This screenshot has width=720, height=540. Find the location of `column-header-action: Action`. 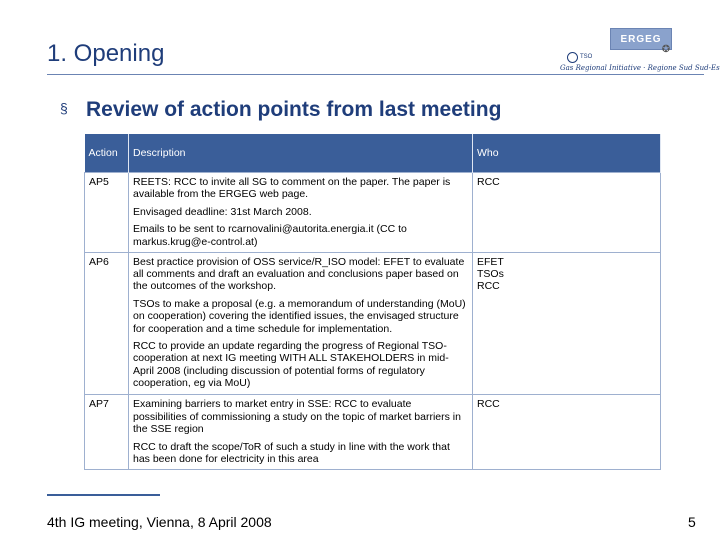

column-header-action: Action is located at coordinates (106, 153).